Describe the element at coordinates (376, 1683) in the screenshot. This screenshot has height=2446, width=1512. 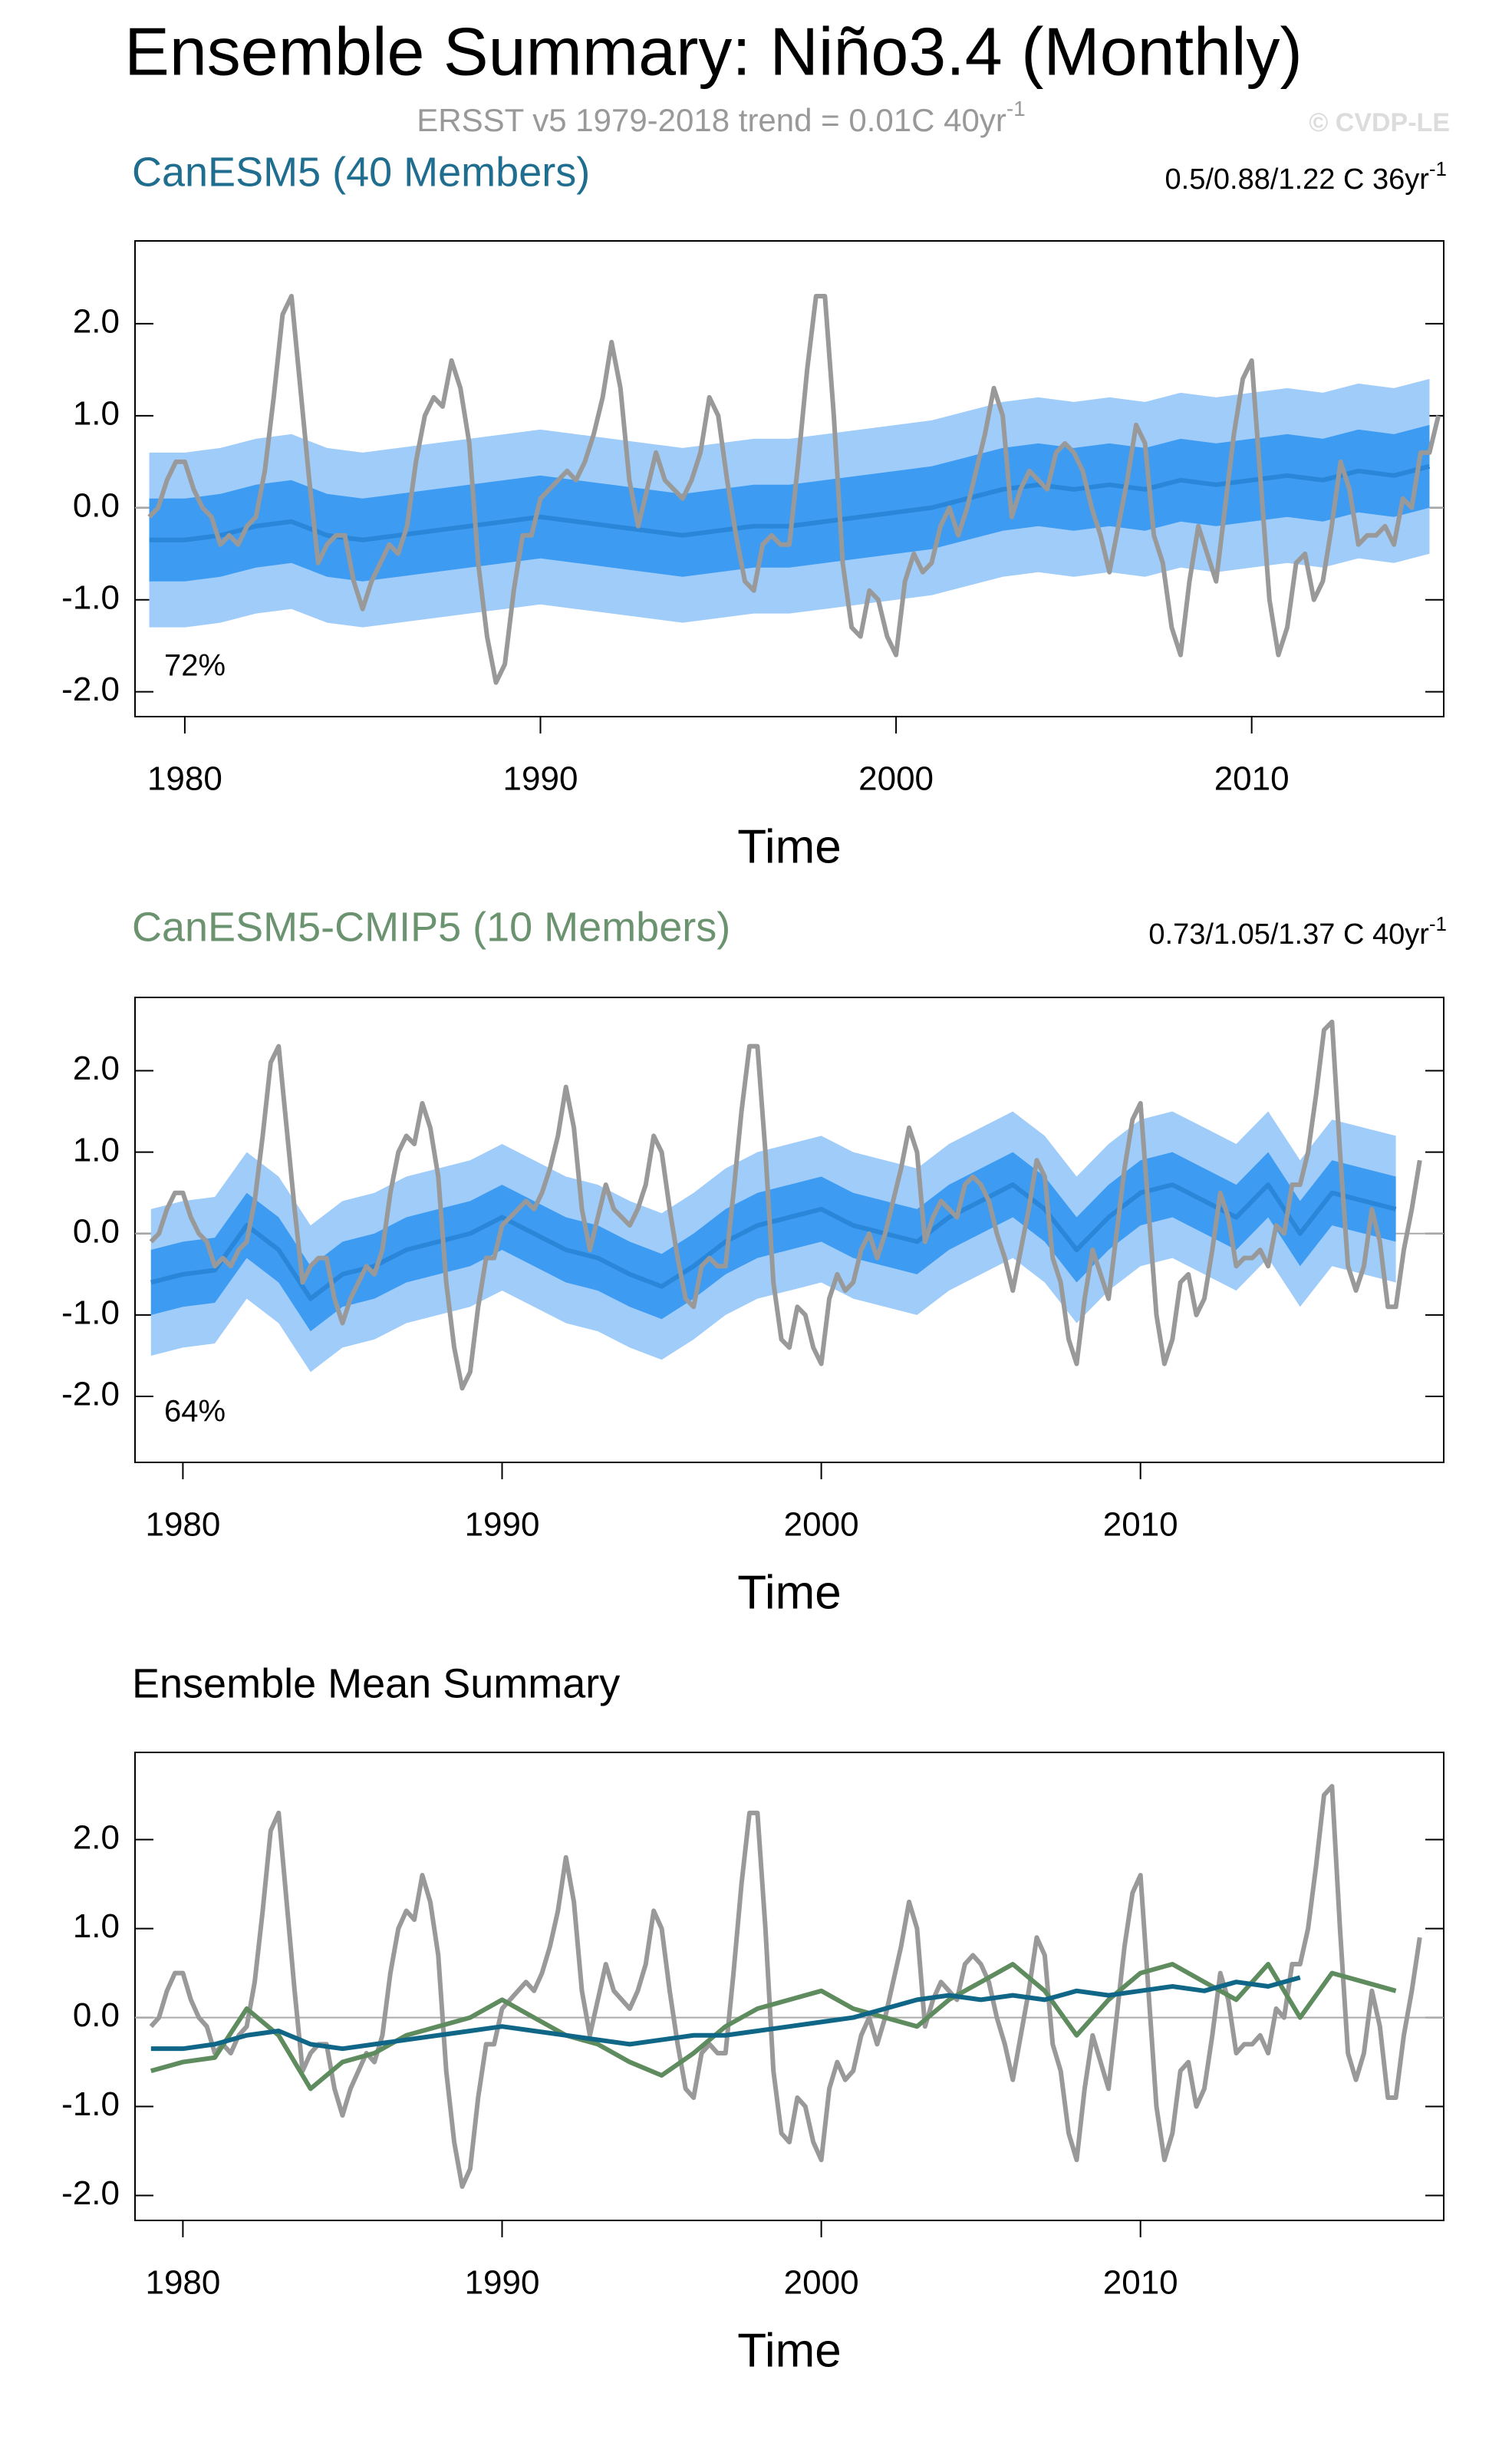
I see `panel-title: Ensemble Mean Summary` at that location.